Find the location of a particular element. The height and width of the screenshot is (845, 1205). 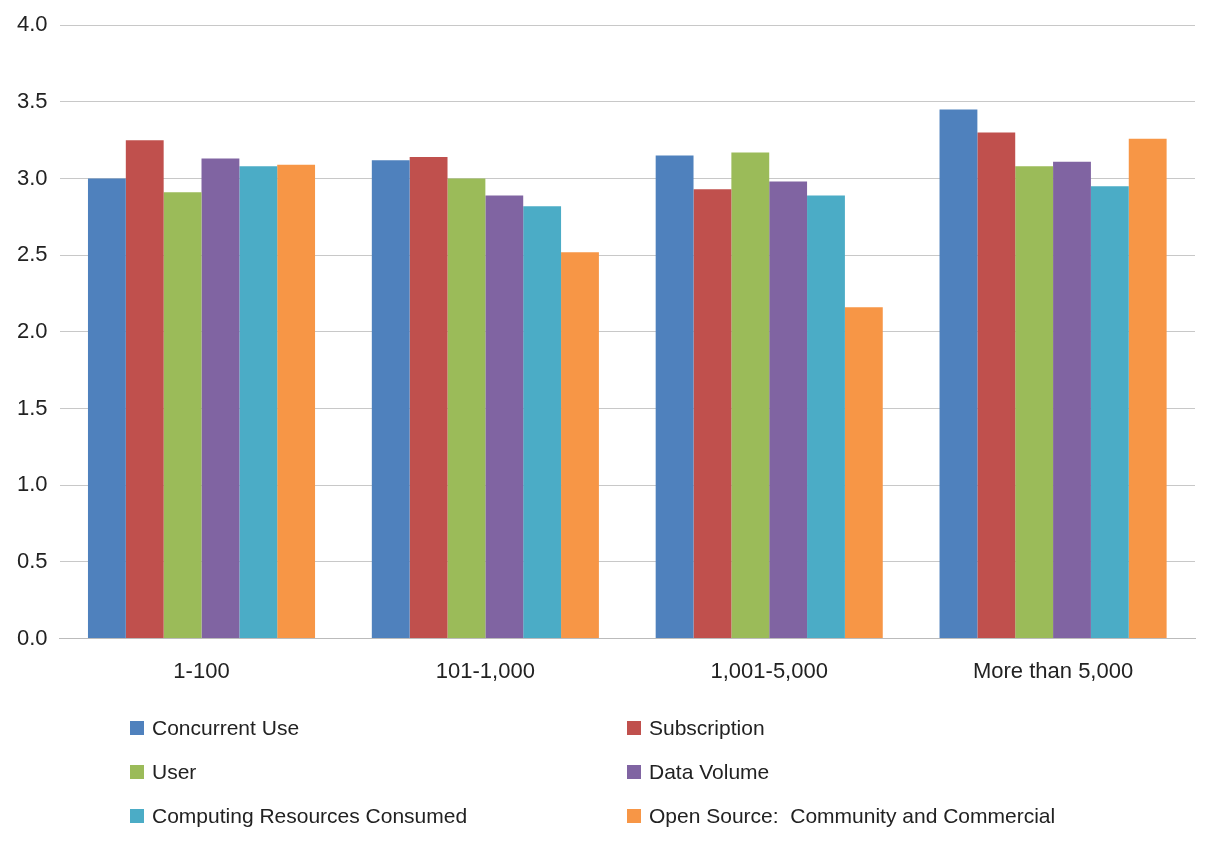

legend-label: Subscription is located at coordinates (707, 728).